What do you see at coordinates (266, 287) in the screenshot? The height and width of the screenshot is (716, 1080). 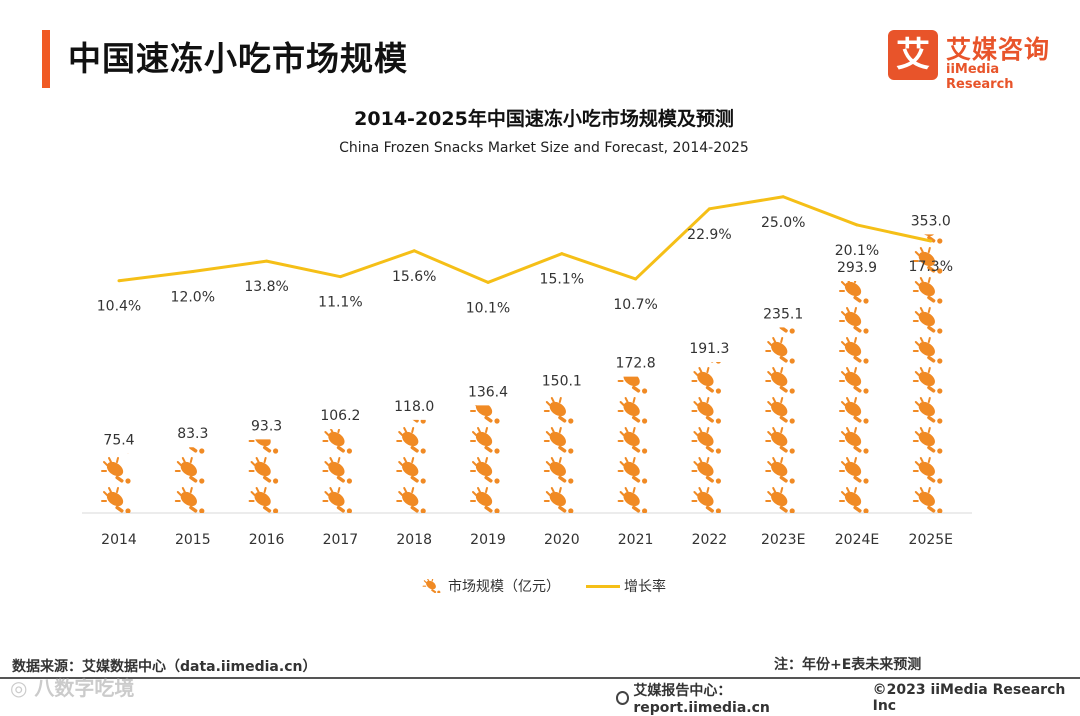 I see `line-value-label: 13.8%` at bounding box center [266, 287].